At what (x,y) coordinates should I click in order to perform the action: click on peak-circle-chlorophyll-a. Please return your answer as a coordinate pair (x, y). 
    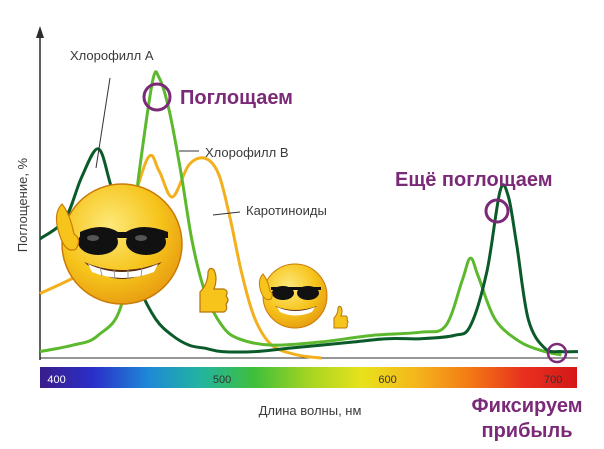
    Looking at the image, I should click on (497, 211).